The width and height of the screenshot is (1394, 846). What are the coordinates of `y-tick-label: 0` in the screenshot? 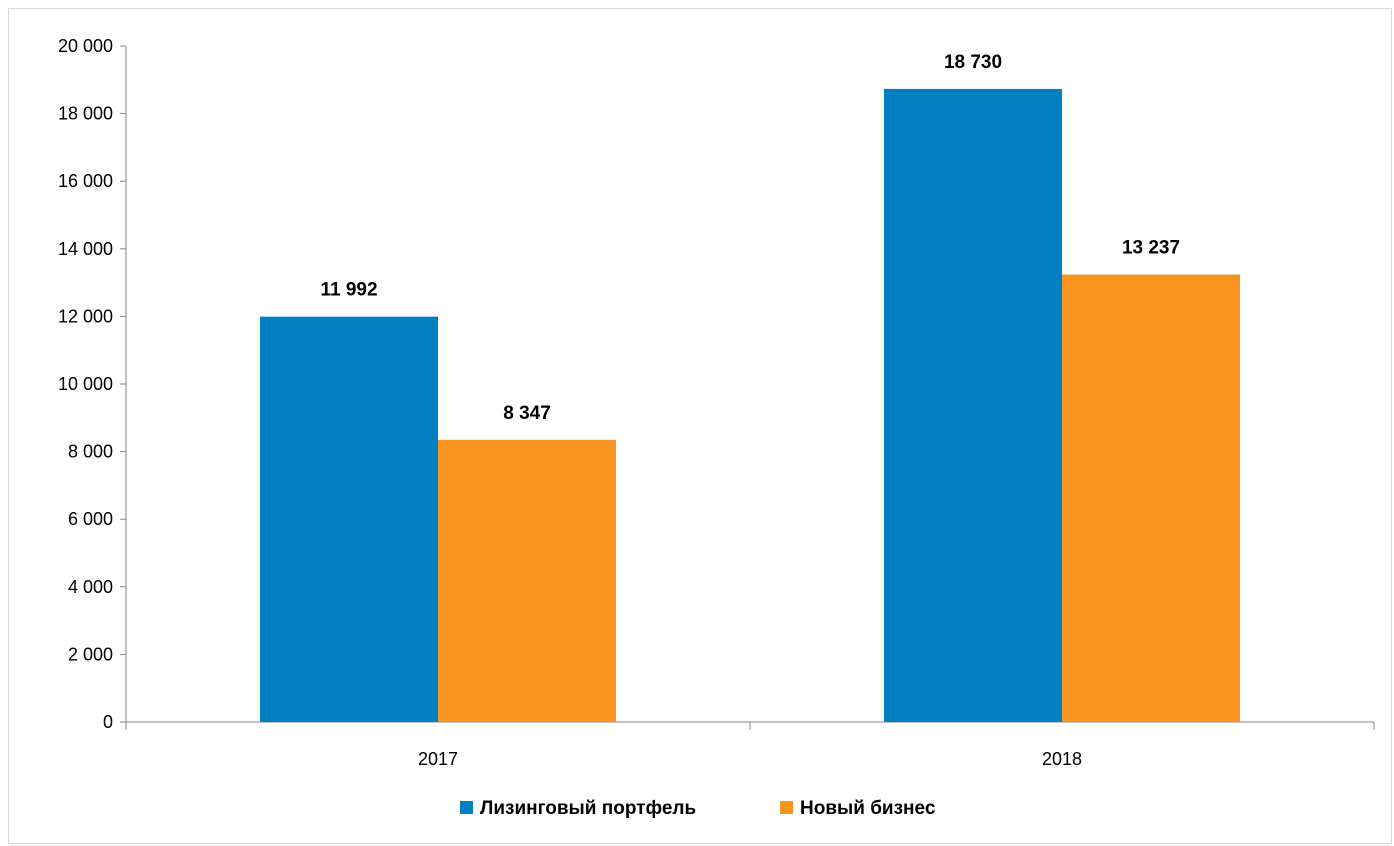 It's located at (108, 722).